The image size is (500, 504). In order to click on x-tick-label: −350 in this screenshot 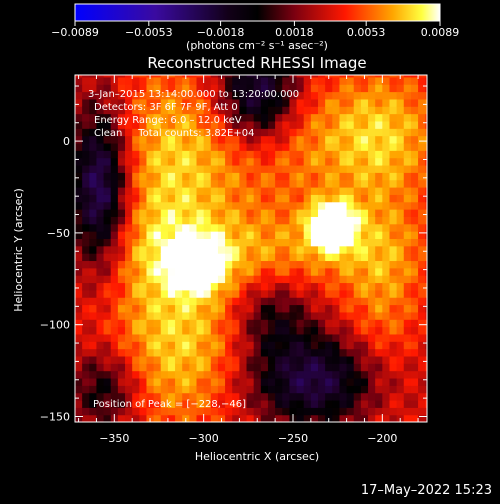, I will do `click(114, 438)`.